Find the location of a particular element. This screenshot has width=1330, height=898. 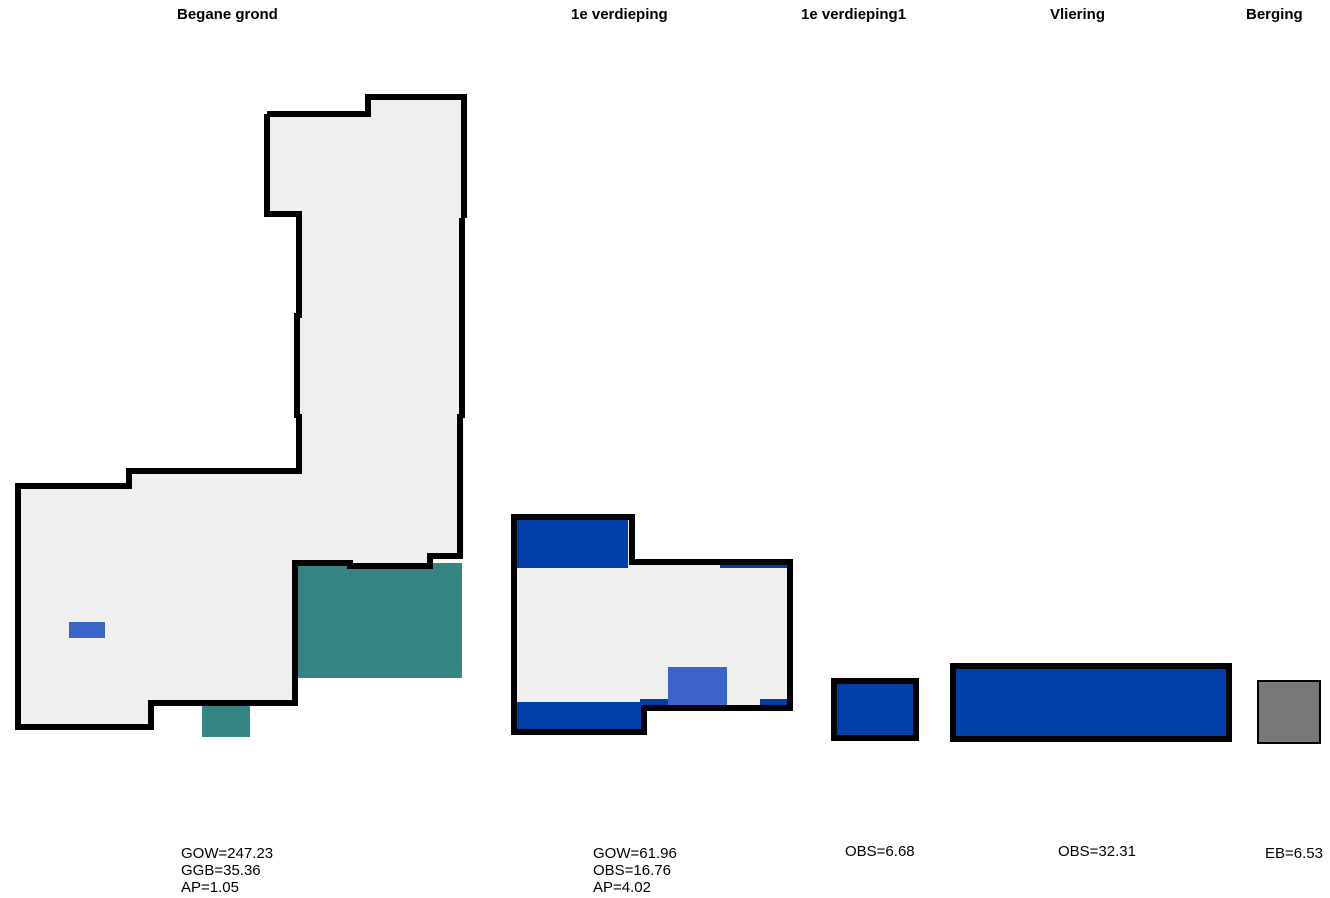

stats-berging: EB=6.53 is located at coordinates (1294, 853).